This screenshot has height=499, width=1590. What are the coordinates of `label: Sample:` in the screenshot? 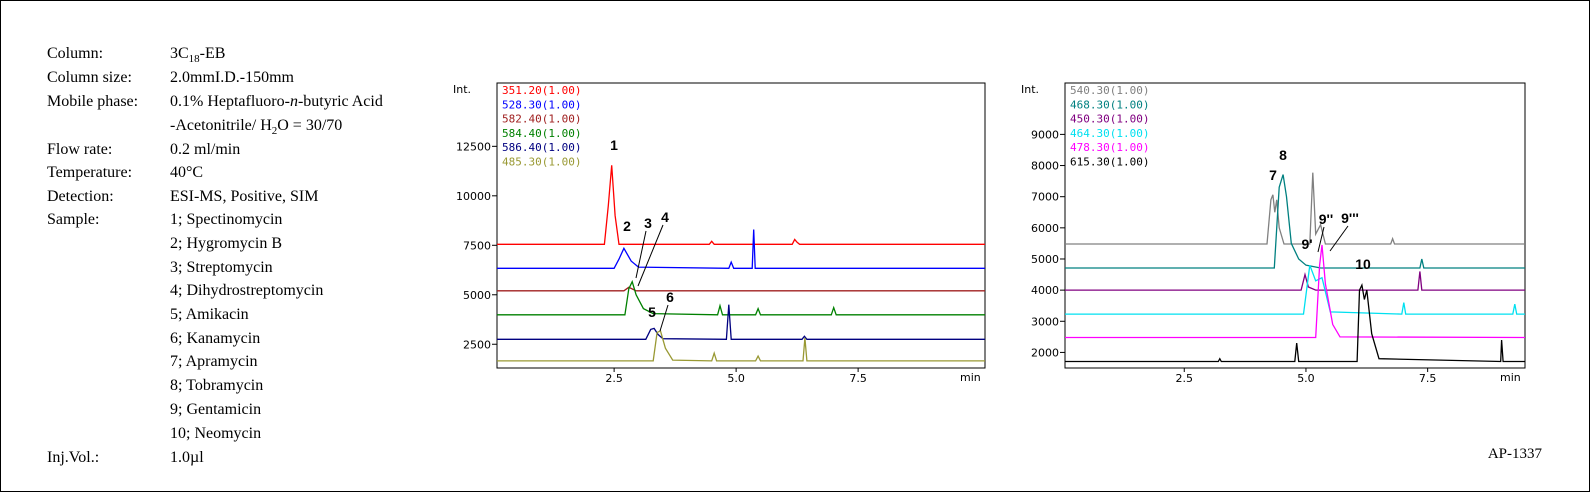 It's located at (73, 219).